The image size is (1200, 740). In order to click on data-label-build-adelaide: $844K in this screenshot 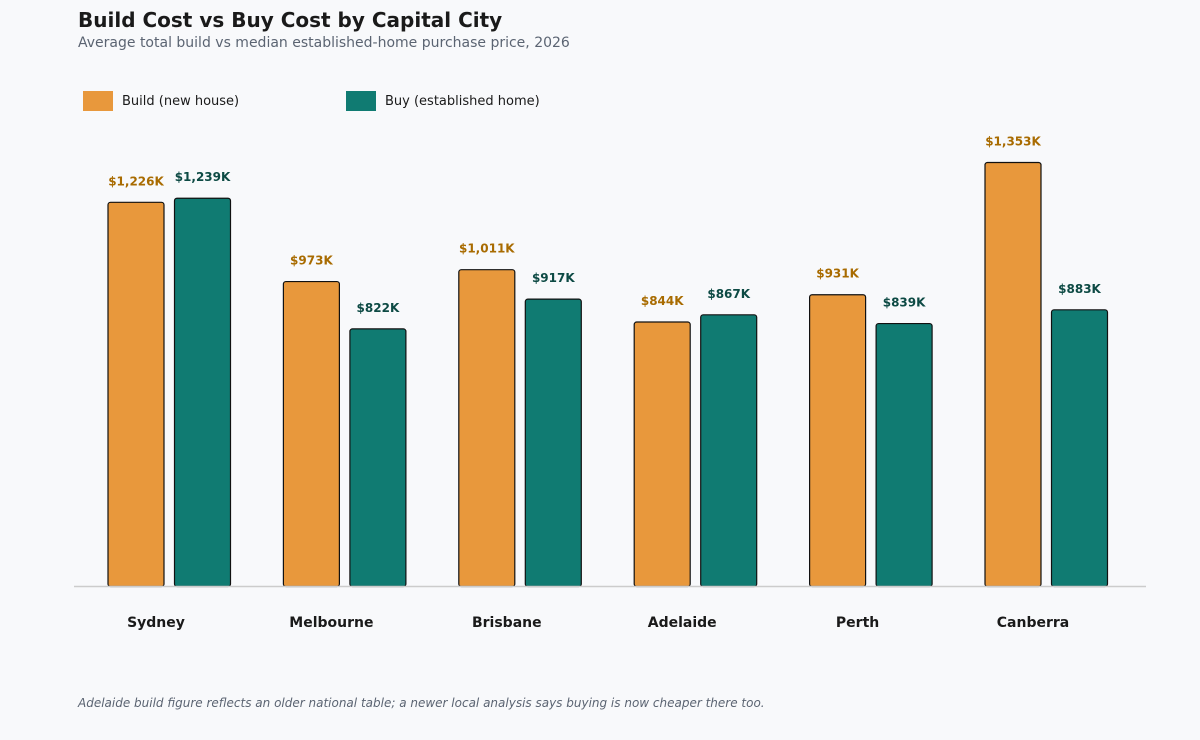, I will do `click(662, 301)`.